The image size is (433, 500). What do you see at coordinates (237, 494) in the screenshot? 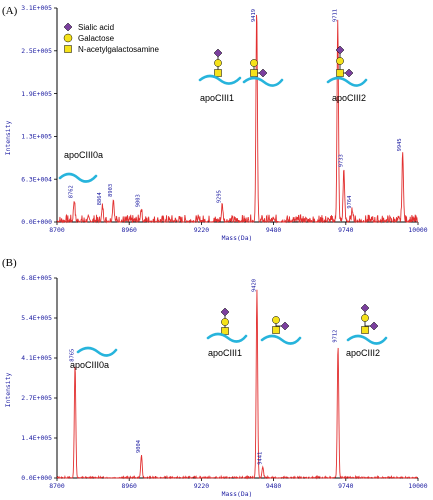
I see `panel-b-x-axis-label: Mass(Da)` at bounding box center [237, 494].